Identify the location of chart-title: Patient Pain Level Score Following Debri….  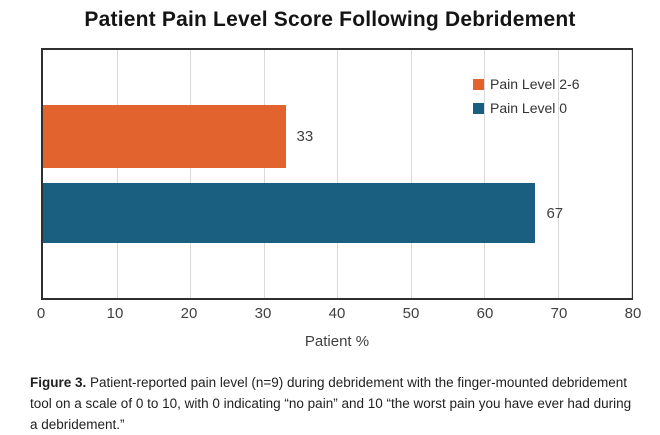
(330, 19).